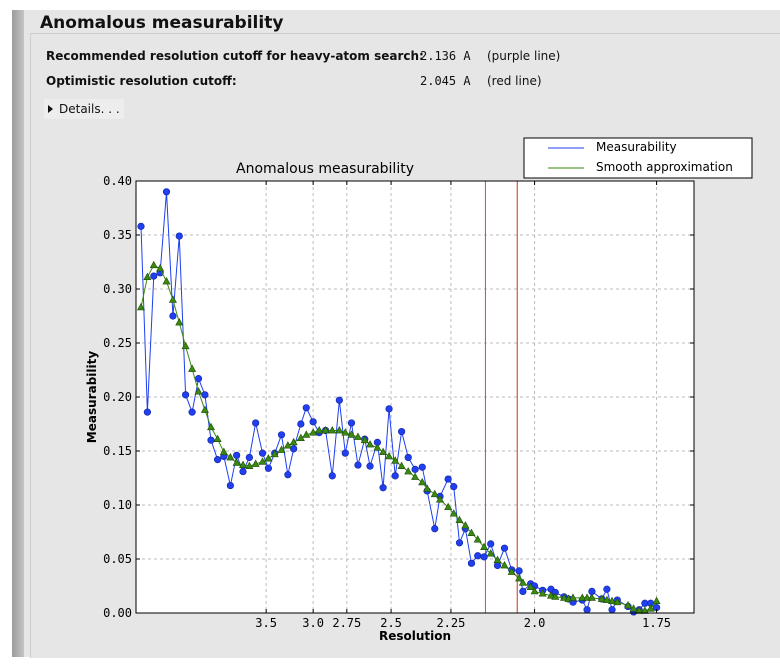 Image resolution: width=780 pixels, height=667 pixels. I want to click on y-tick-label: 0.10, so click(117, 505).